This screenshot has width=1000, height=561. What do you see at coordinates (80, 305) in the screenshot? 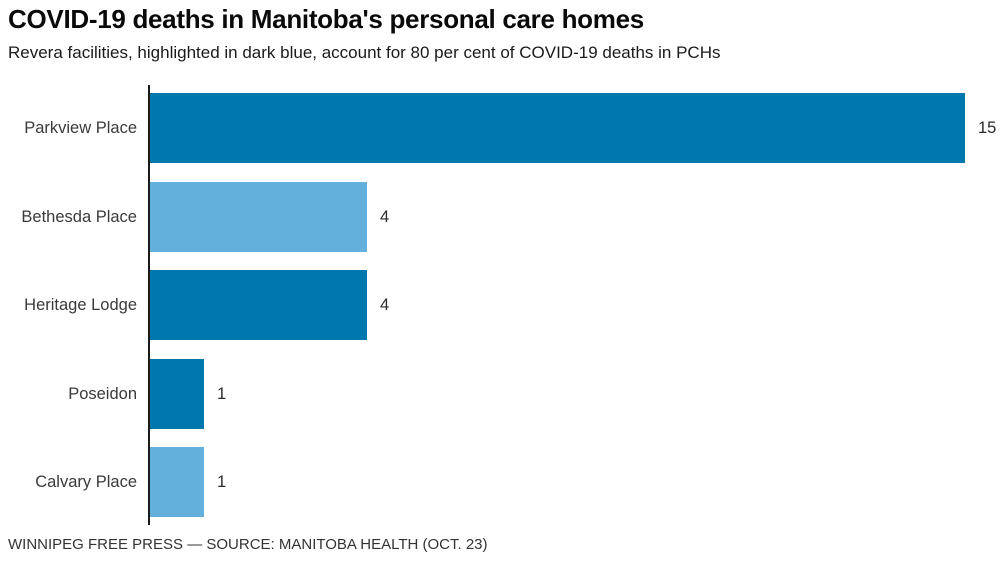
I see `category-label: Heritage Lodge` at bounding box center [80, 305].